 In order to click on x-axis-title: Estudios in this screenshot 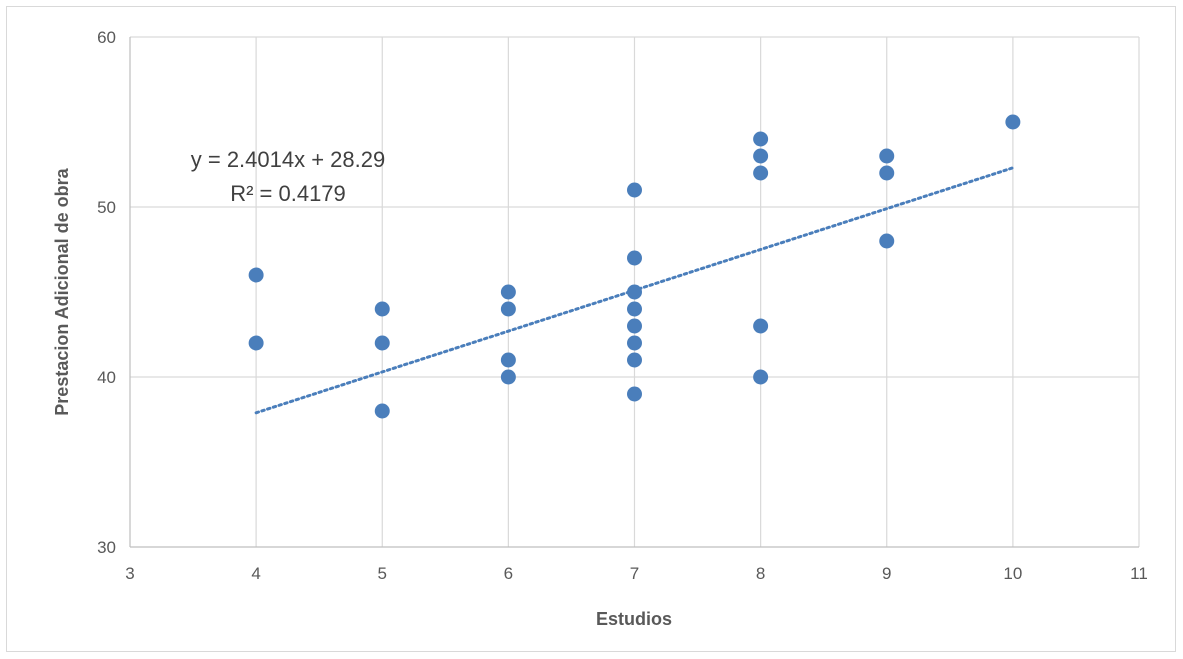, I will do `click(634, 619)`.